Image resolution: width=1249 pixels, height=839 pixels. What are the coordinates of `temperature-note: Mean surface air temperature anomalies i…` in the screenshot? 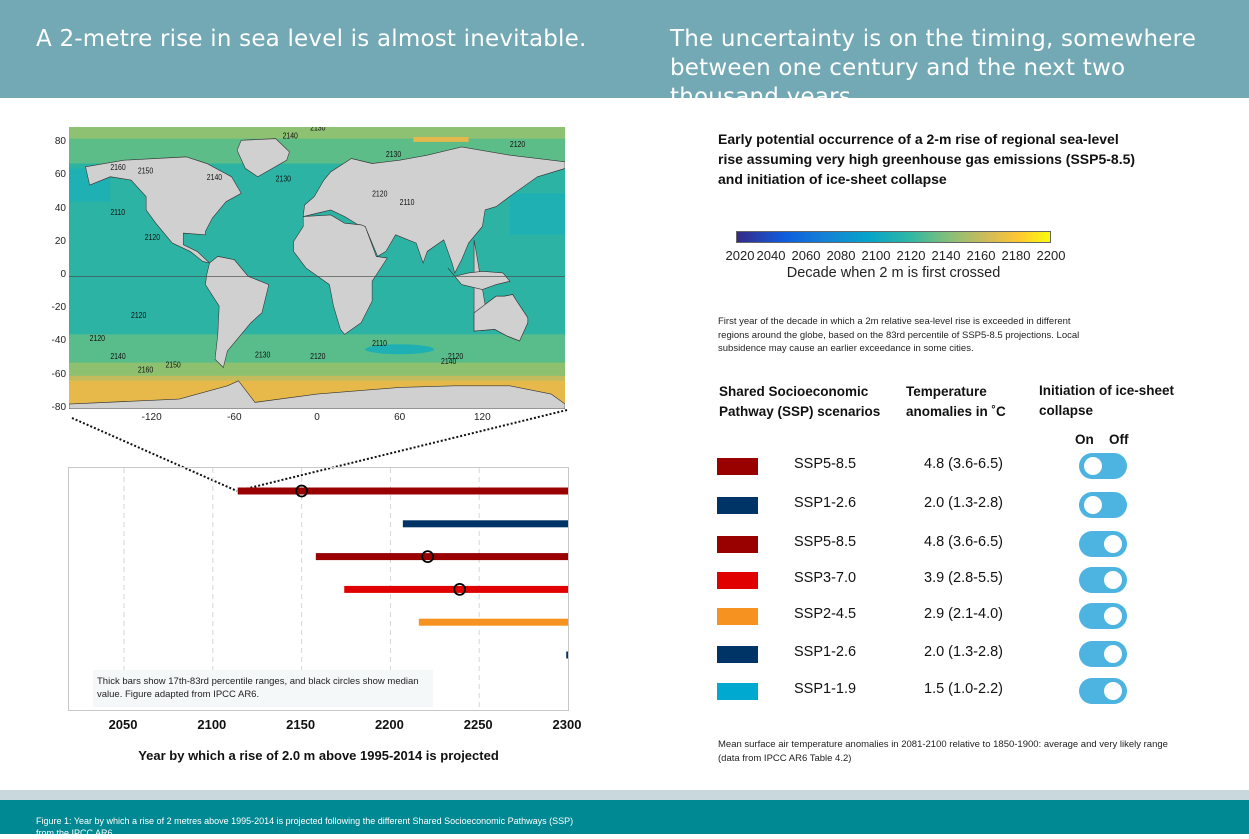 It's located at (943, 751).